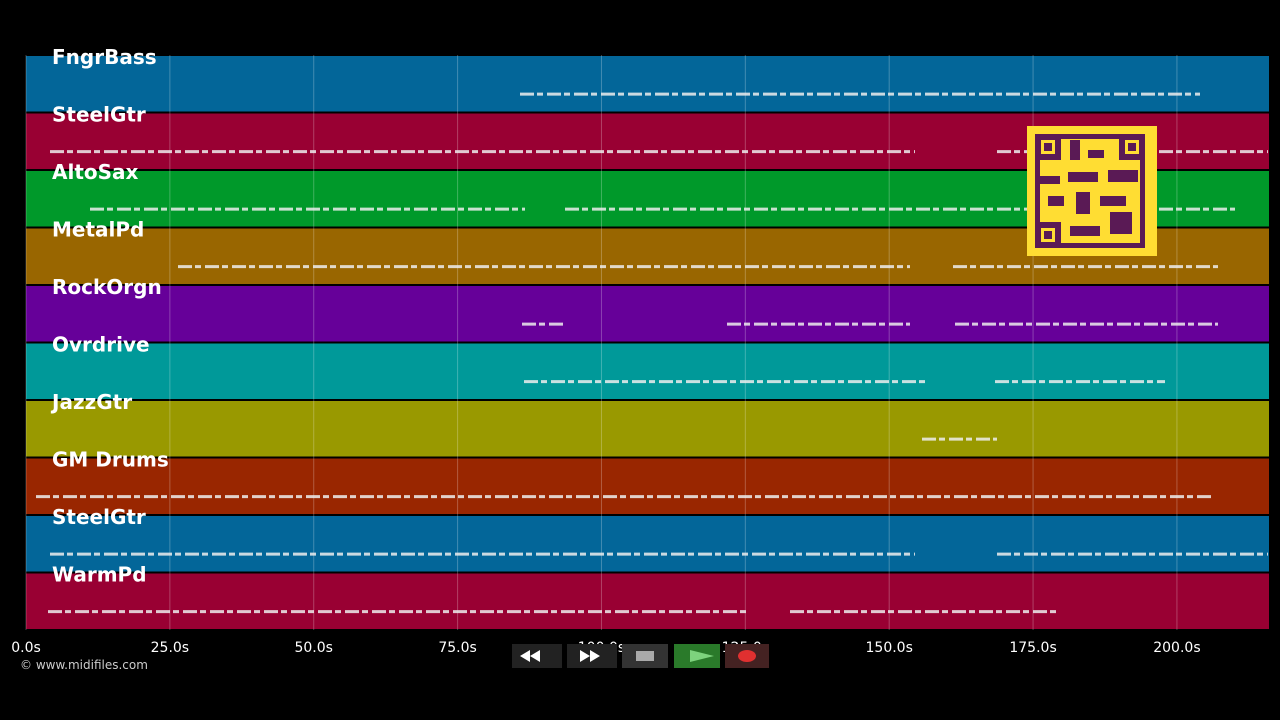  I want to click on record-button, so click(747, 656).